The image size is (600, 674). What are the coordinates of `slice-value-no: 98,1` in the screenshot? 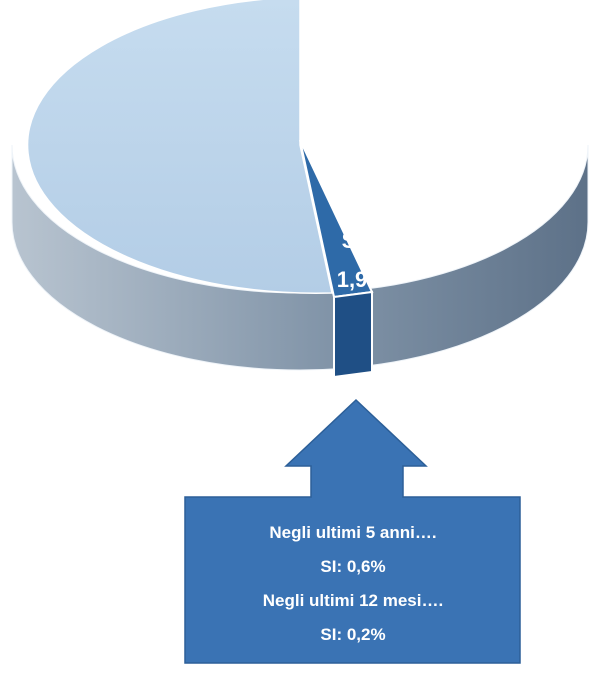 It's located at (352, 122).